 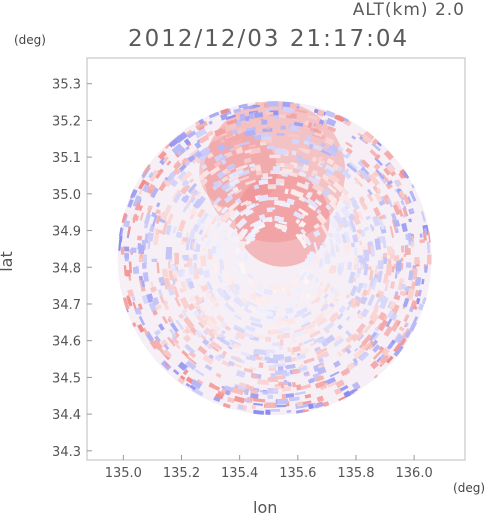 What do you see at coordinates (66, 195) in the screenshot?
I see `y-tick-label: 35.0` at bounding box center [66, 195].